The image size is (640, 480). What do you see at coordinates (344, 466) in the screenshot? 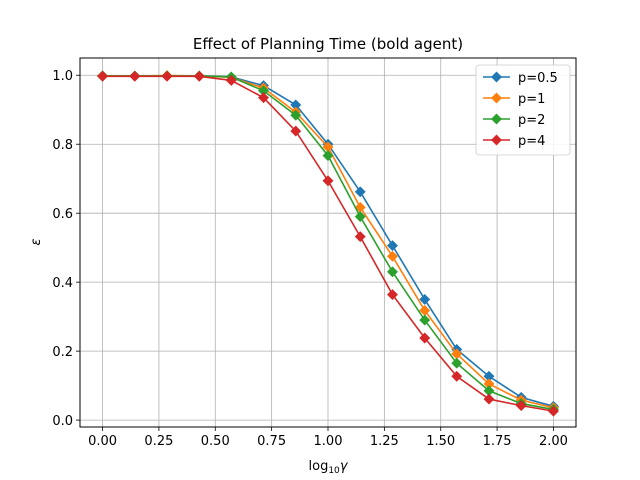
I see `x-axis-title-variable: γ` at bounding box center [344, 466].